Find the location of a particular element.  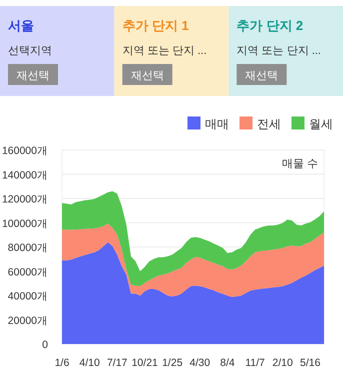

text: 추가 단지 2 is located at coordinates (270, 25).